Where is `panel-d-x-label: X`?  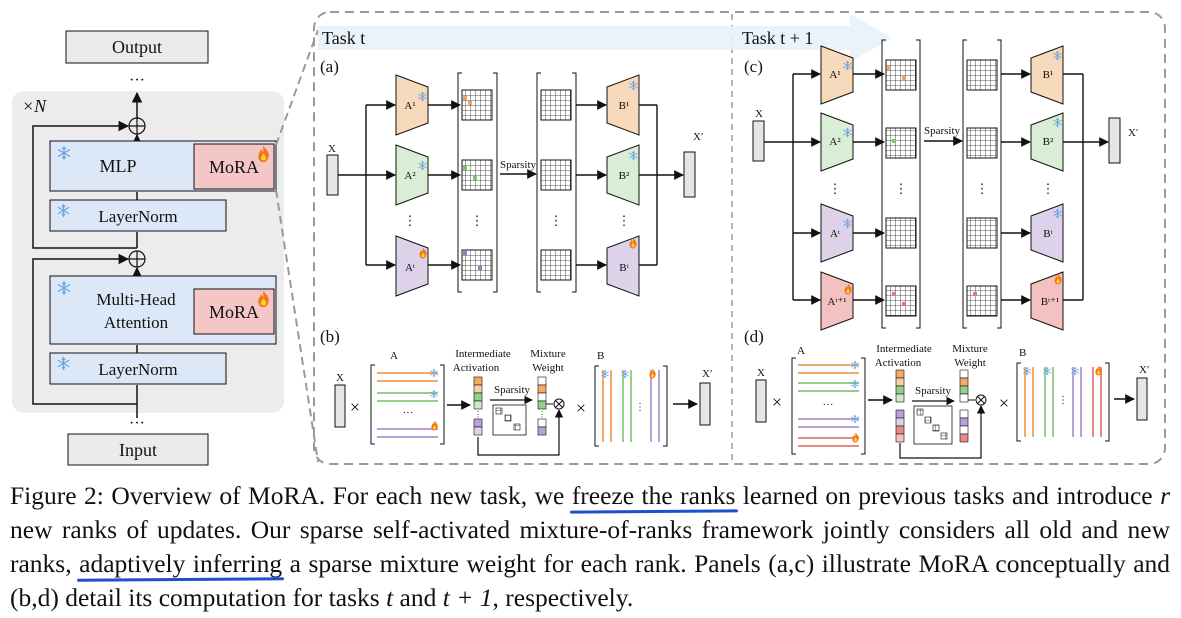
panel-d-x-label: X is located at coordinates (761, 373).